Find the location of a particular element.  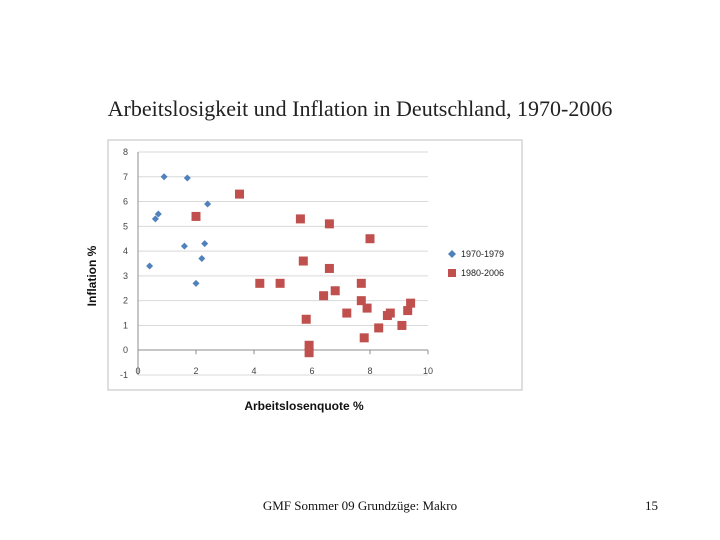

x-axis-title: Arbeitslosenquote % is located at coordinates (304, 406).